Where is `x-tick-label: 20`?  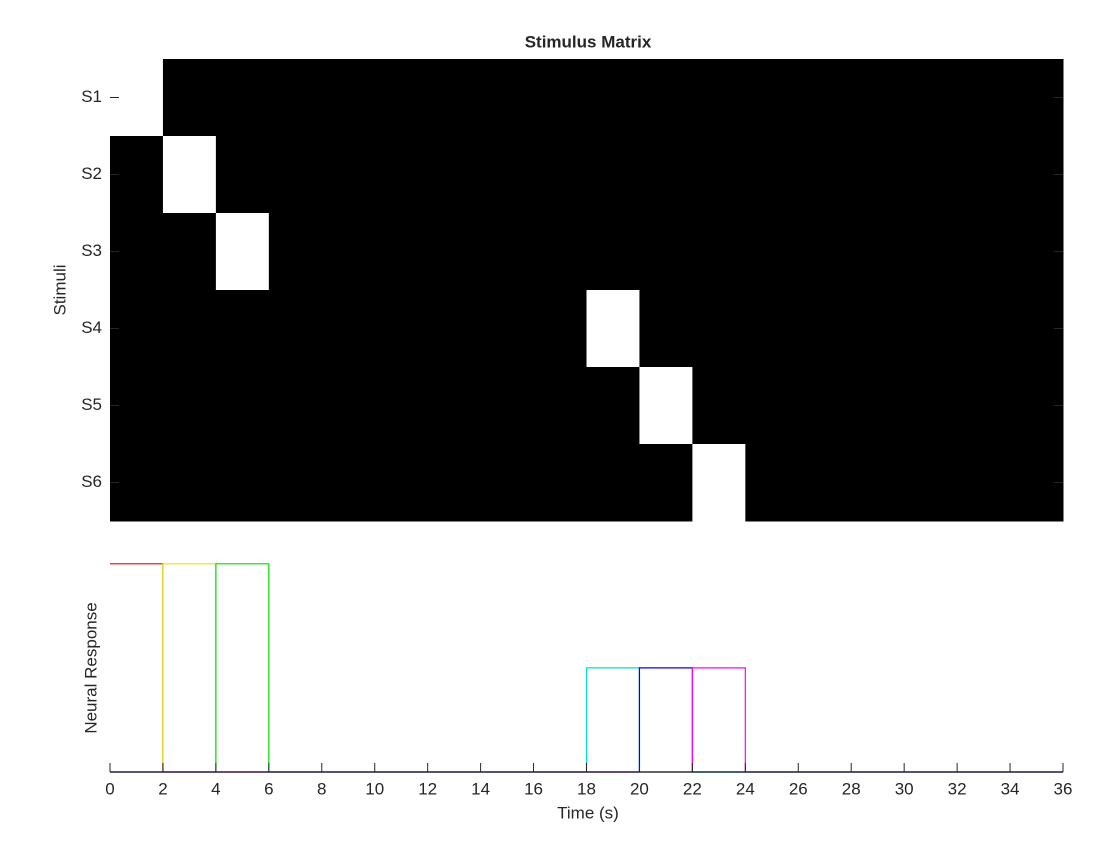
x-tick-label: 20 is located at coordinates (639, 788).